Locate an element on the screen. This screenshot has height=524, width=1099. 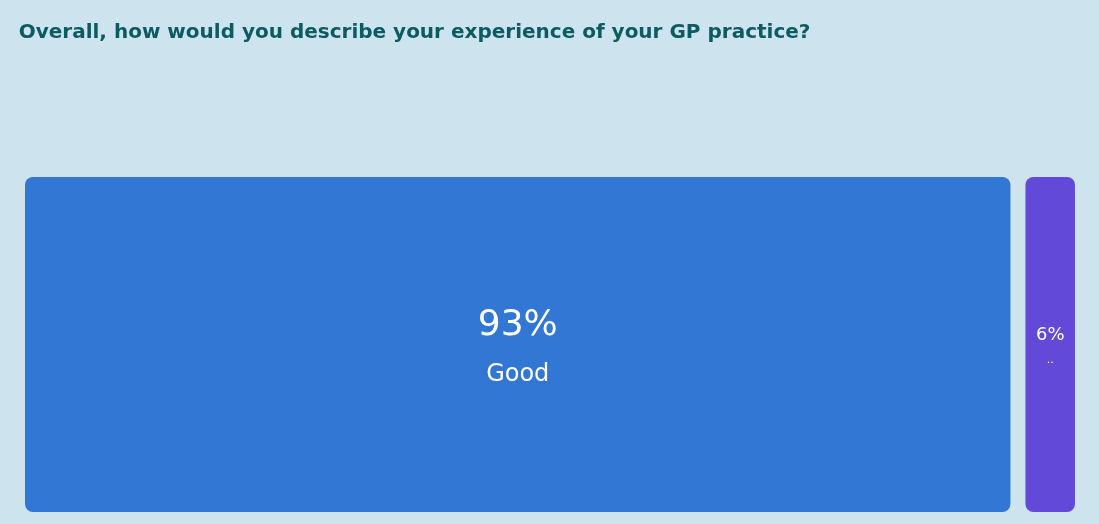
data-label: 93% is located at coordinates (517, 322).